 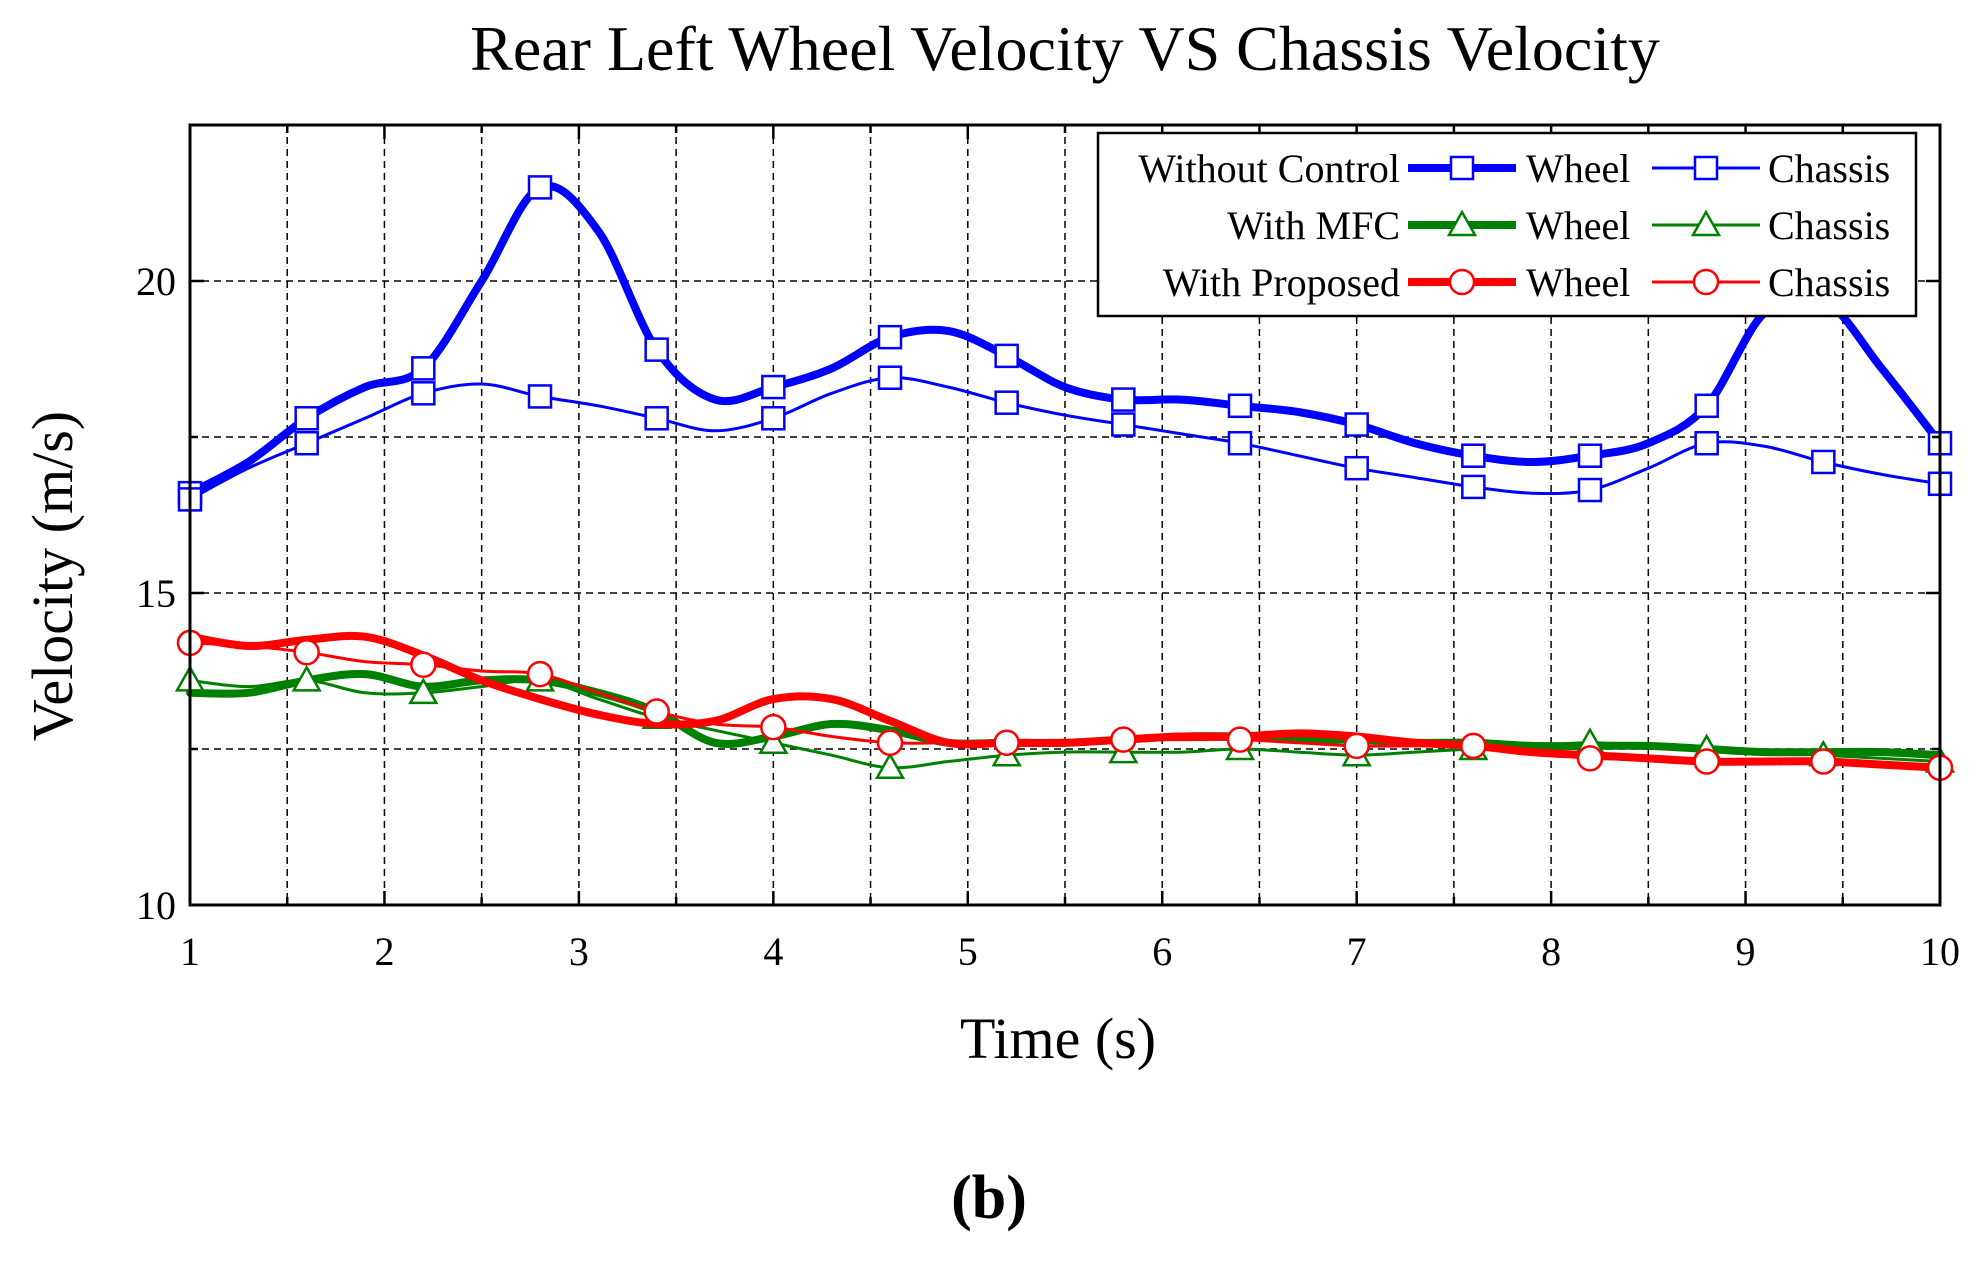 What do you see at coordinates (1058, 1038) in the screenshot?
I see `x-axis-label: Time (s)` at bounding box center [1058, 1038].